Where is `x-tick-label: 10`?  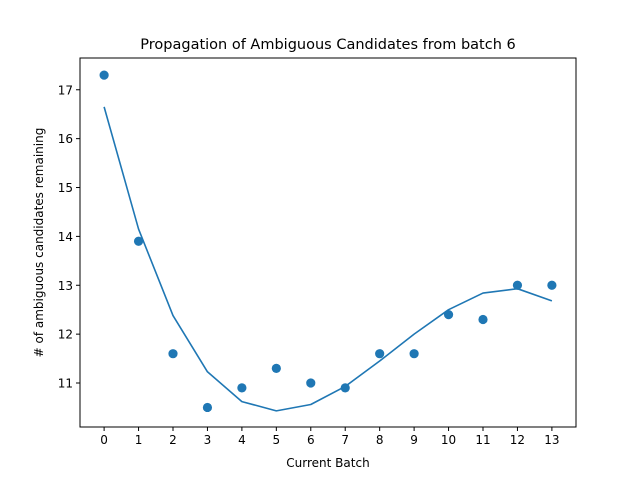
x-tick-label: 10 is located at coordinates (448, 440).